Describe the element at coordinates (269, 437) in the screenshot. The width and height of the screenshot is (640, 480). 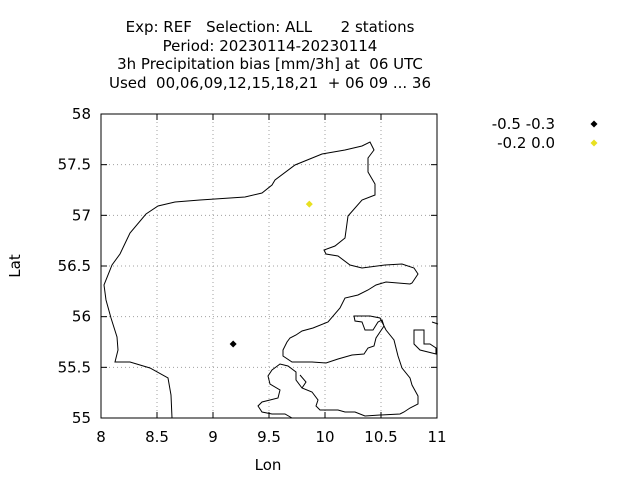
I see `x-tick-label: 9.5` at that location.